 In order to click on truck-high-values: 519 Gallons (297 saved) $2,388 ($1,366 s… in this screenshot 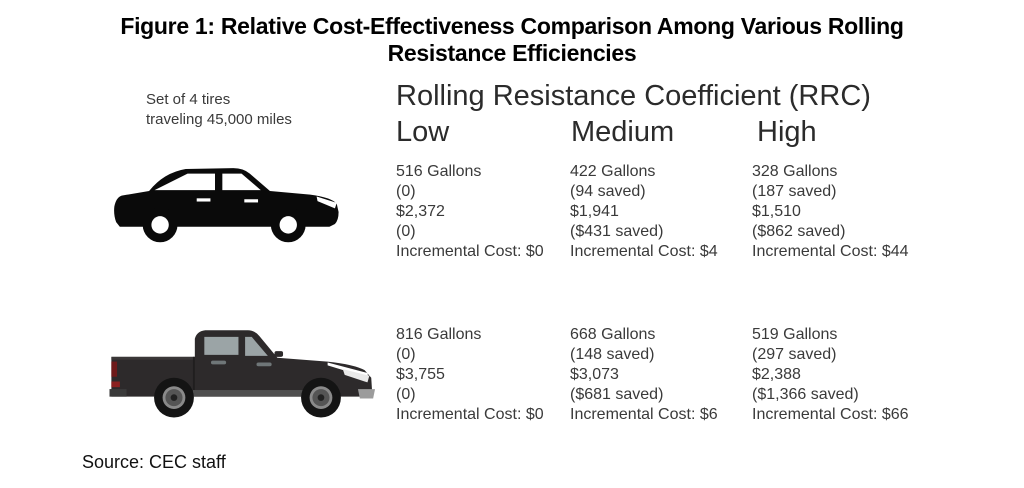, I will do `click(830, 374)`.